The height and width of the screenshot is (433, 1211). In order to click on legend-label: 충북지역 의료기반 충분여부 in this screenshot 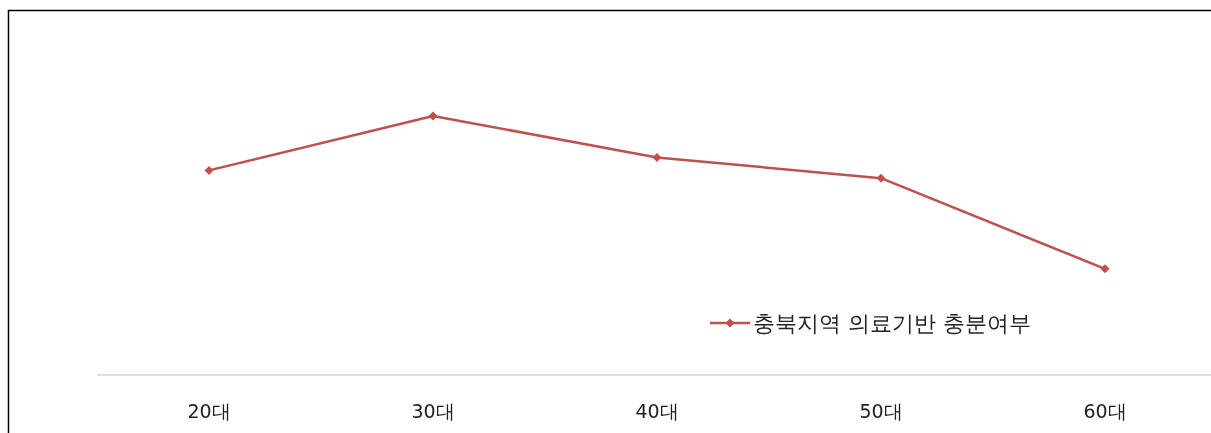, I will do `click(892, 323)`.